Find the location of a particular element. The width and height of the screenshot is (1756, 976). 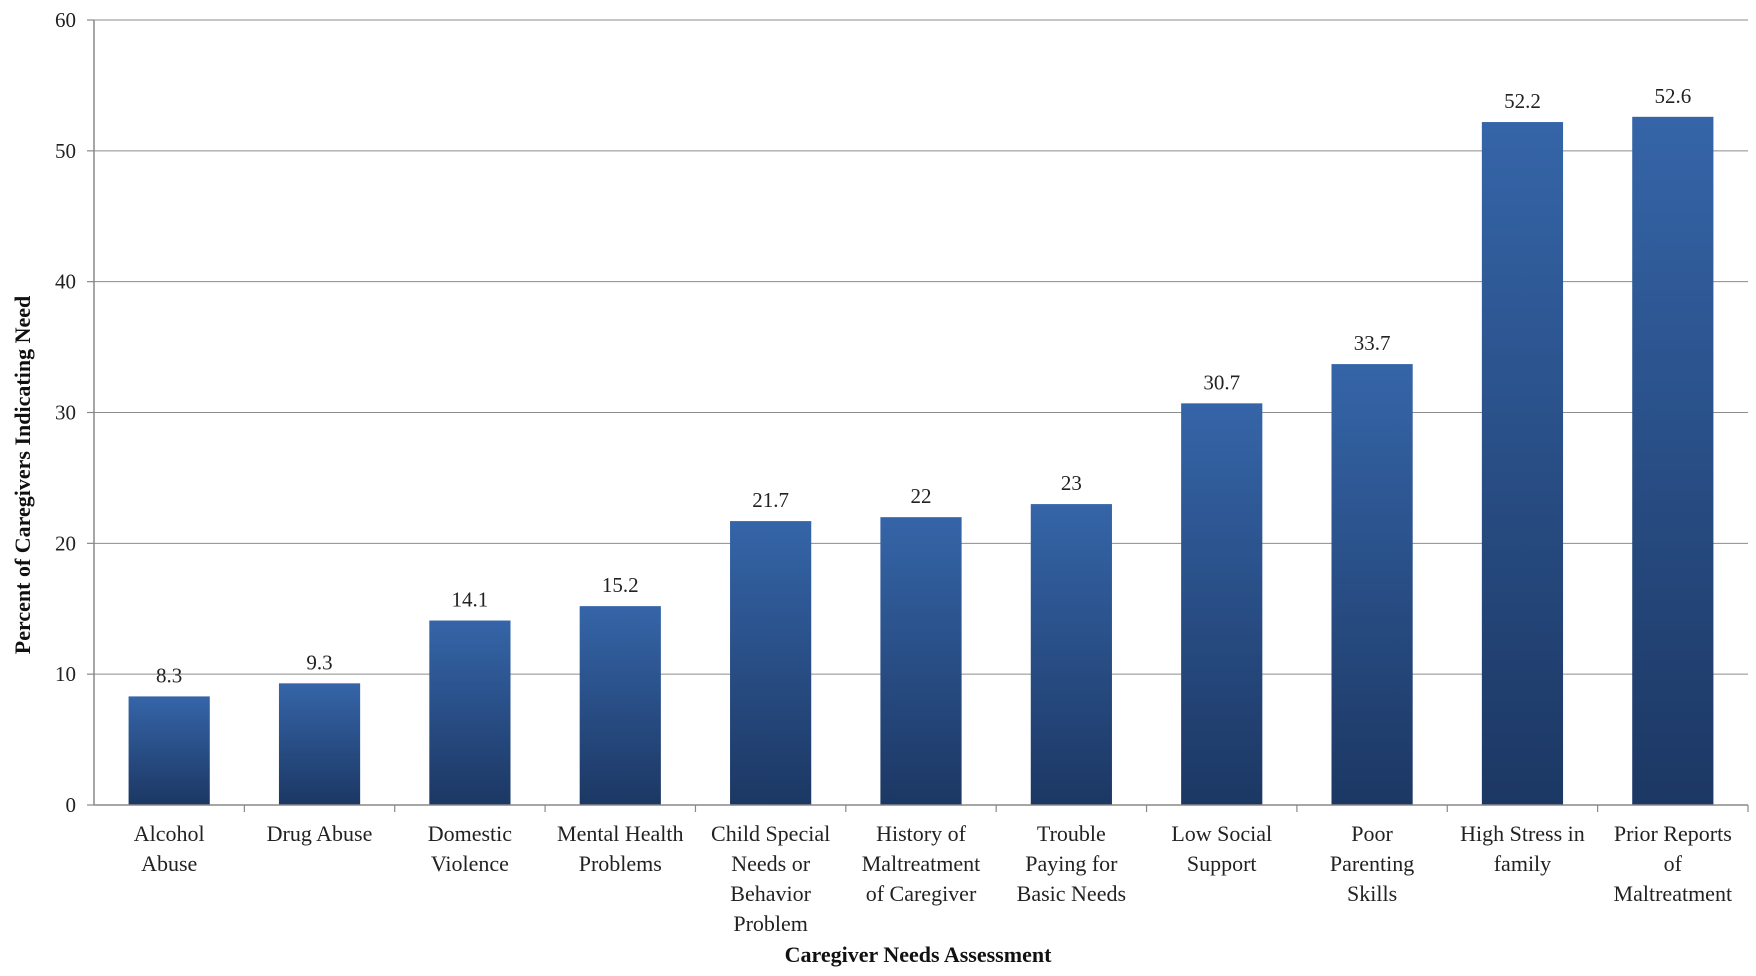

x-tick-label: Trouble Paying for Basic Needs is located at coordinates (1071, 863).